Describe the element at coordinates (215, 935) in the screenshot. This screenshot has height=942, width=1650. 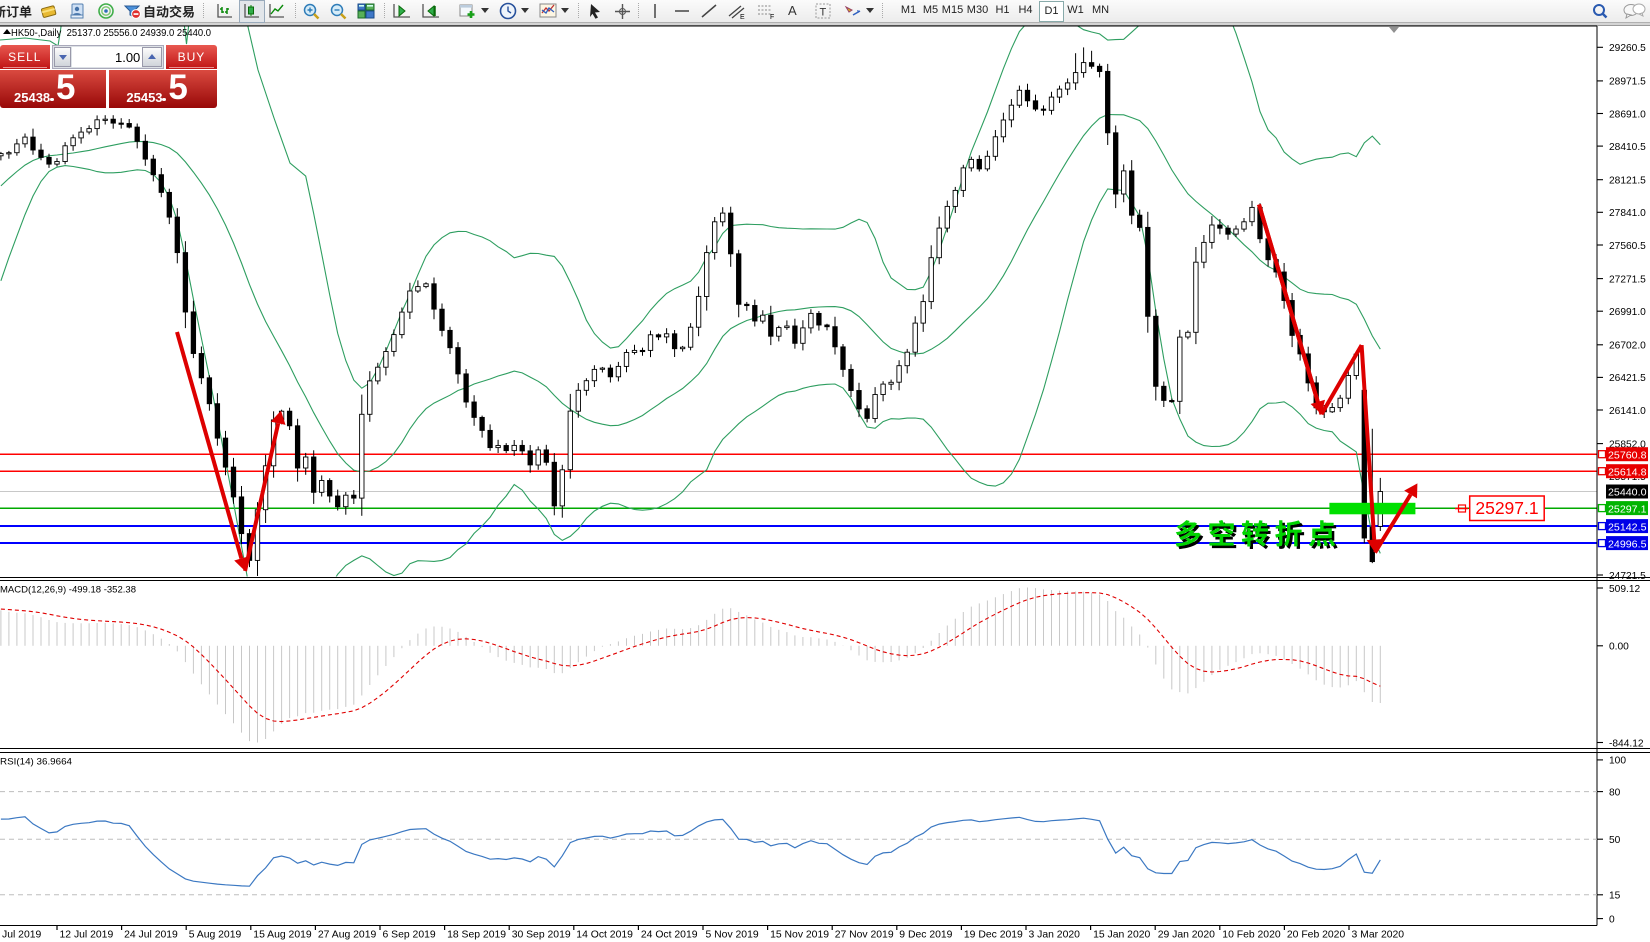
I see `svg-text: 5 Aug 2019` at that location.